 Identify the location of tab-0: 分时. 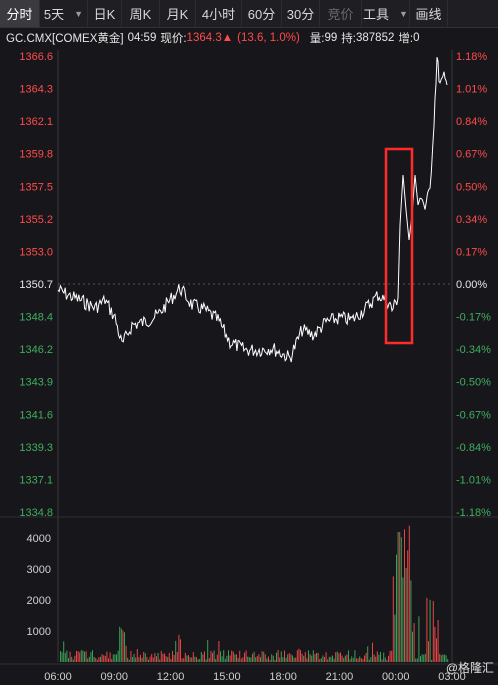
(20, 13).